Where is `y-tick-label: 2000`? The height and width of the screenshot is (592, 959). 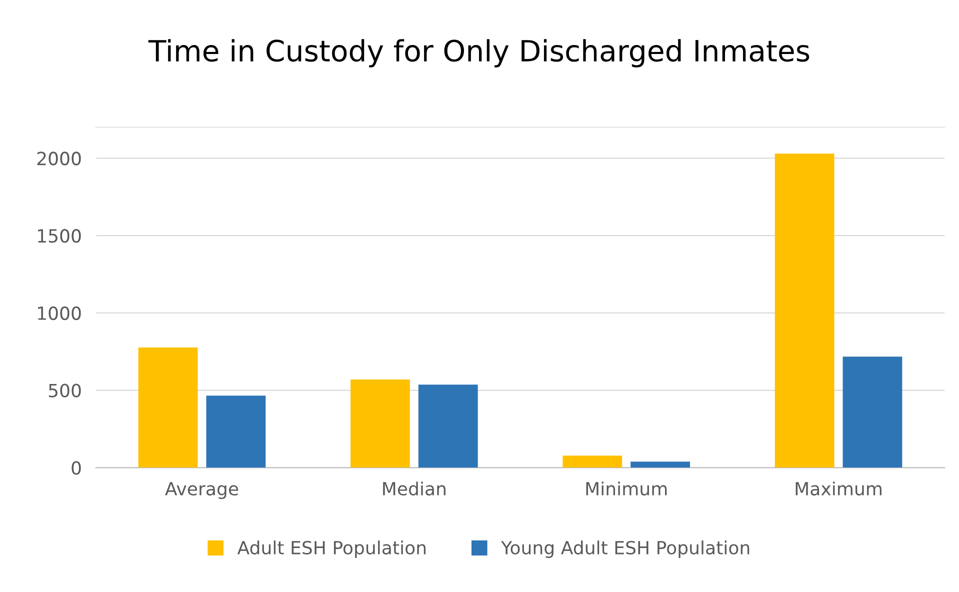
y-tick-label: 2000 is located at coordinates (59, 159).